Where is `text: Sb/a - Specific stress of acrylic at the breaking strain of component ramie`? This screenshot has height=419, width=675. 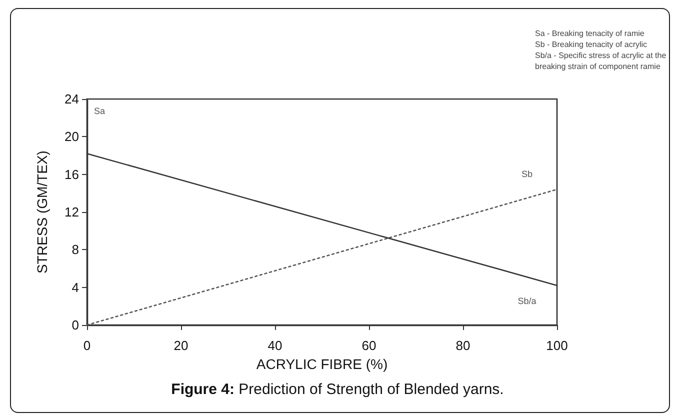 text: Sb/a - Specific stress of acrylic at the breaking strain of component ramie is located at coordinates (601, 61).